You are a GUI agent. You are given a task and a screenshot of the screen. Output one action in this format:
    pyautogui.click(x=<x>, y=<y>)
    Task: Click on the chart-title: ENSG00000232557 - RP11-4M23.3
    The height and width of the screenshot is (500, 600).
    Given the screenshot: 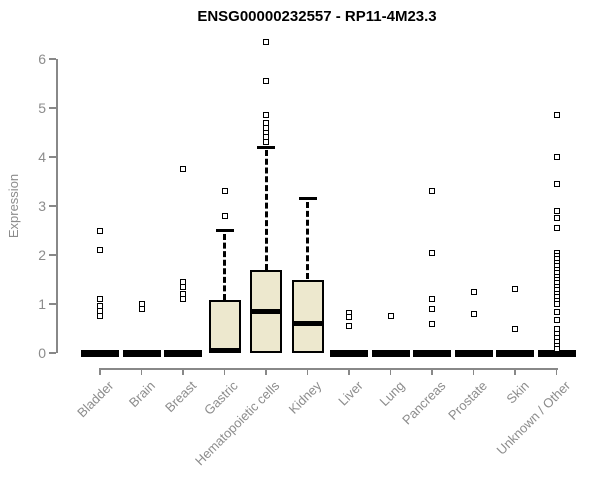 What is the action you would take?
    pyautogui.click(x=317, y=16)
    